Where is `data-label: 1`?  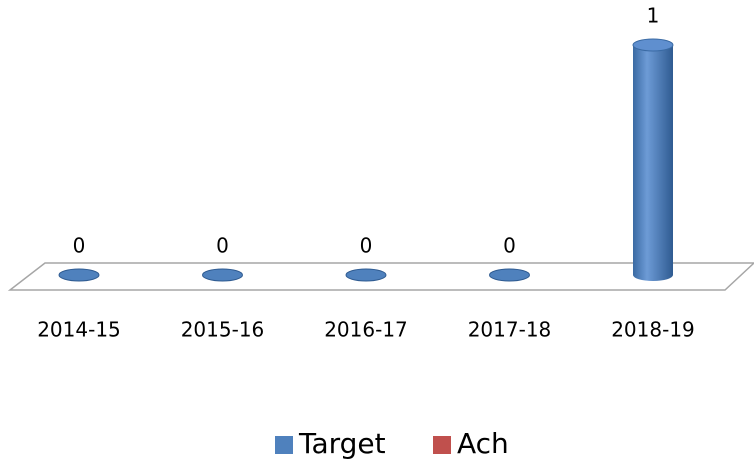
data-label: 1 is located at coordinates (653, 16).